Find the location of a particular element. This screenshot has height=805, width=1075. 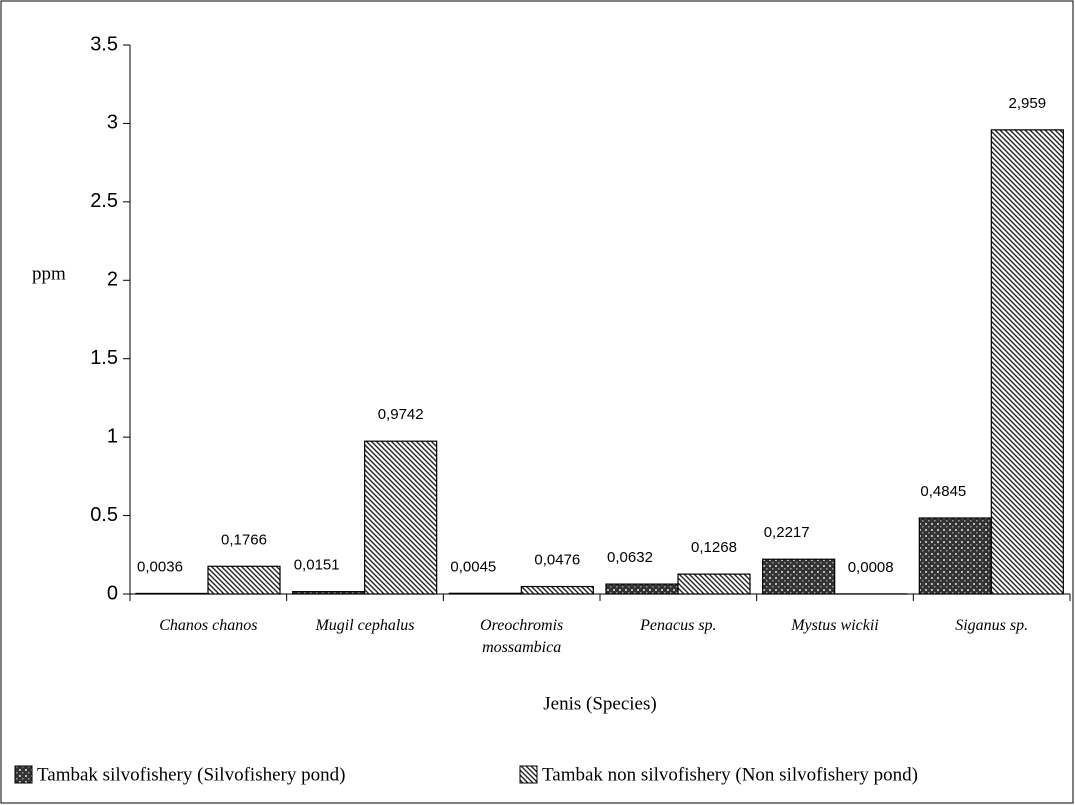

y-tick-label: 1.5 is located at coordinates (104, 358).